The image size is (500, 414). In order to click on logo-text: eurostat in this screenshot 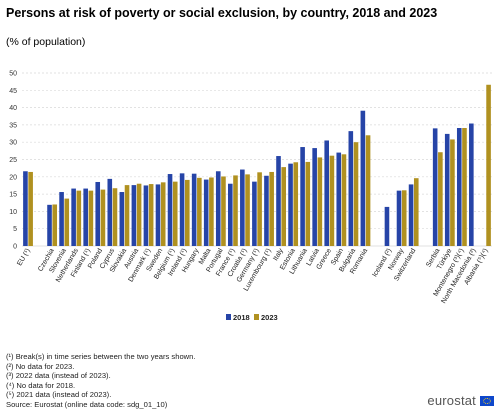, I will do `click(451, 400)`.